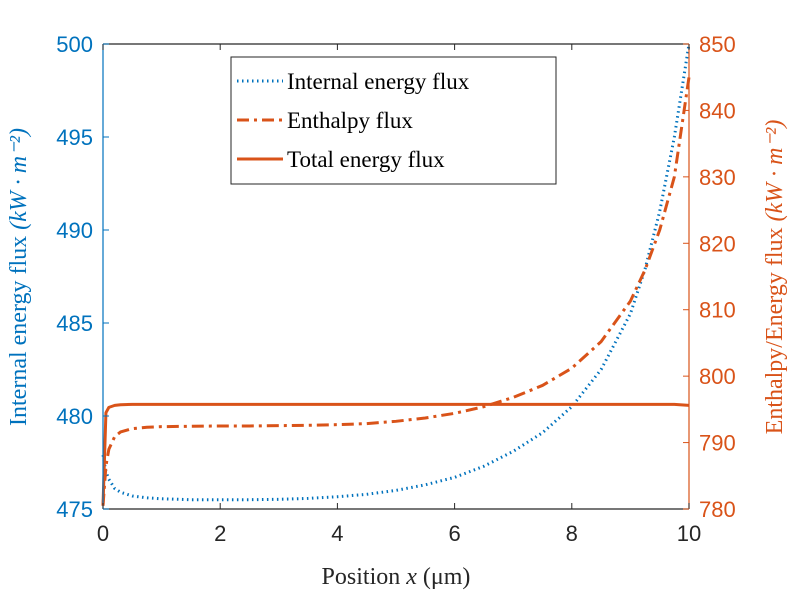 Image resolution: width=793 pixels, height=595 pixels. I want to click on right-tick-label: 800, so click(717, 376).